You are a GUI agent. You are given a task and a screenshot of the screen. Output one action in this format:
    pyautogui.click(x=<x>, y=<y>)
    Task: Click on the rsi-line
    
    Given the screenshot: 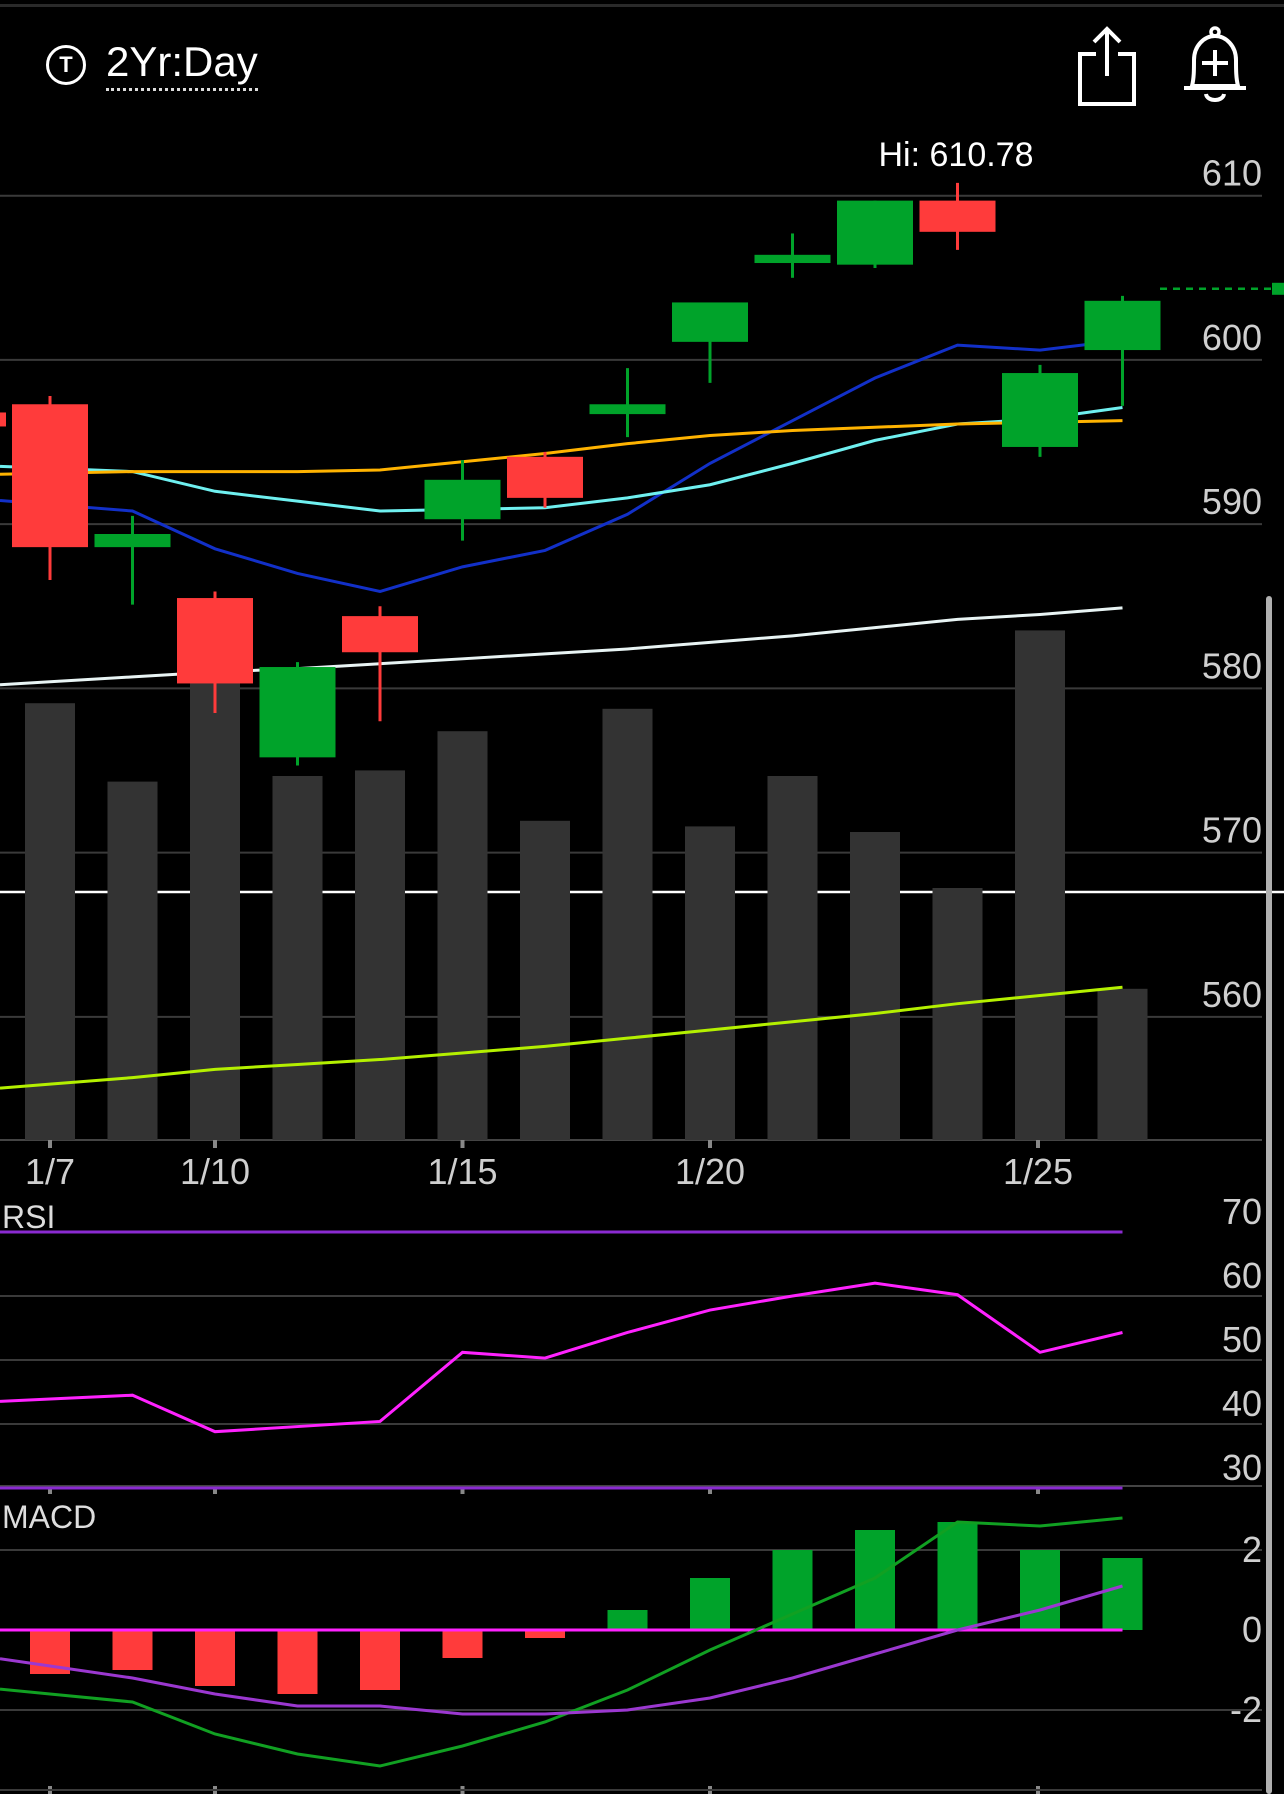 What is the action you would take?
    pyautogui.click(x=561, y=1357)
    